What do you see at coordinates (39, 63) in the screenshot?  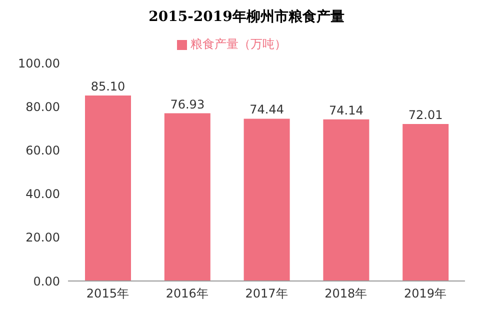 I see `y-tick-label: 100.00` at bounding box center [39, 63].